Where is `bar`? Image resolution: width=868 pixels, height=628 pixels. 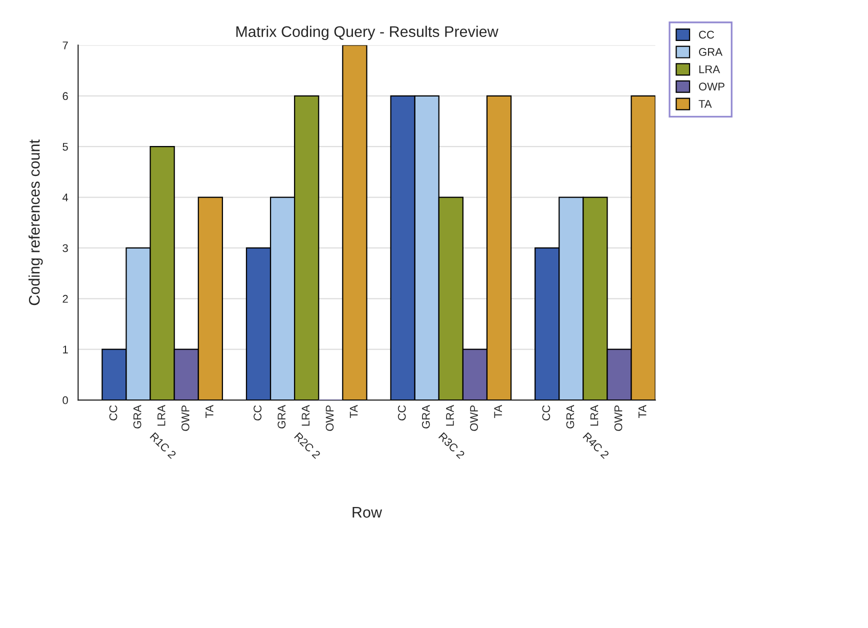 bar is located at coordinates (355, 222).